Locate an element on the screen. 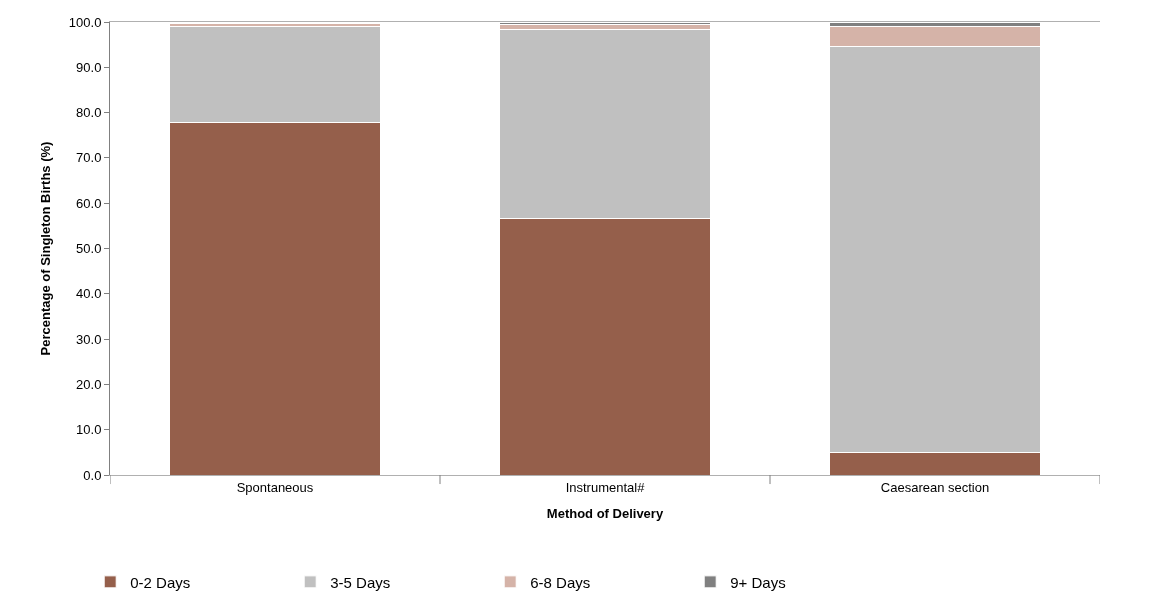 Image resolution: width=1150 pixels, height=611 pixels. y-tick-label: 70.0 is located at coordinates (89, 158).